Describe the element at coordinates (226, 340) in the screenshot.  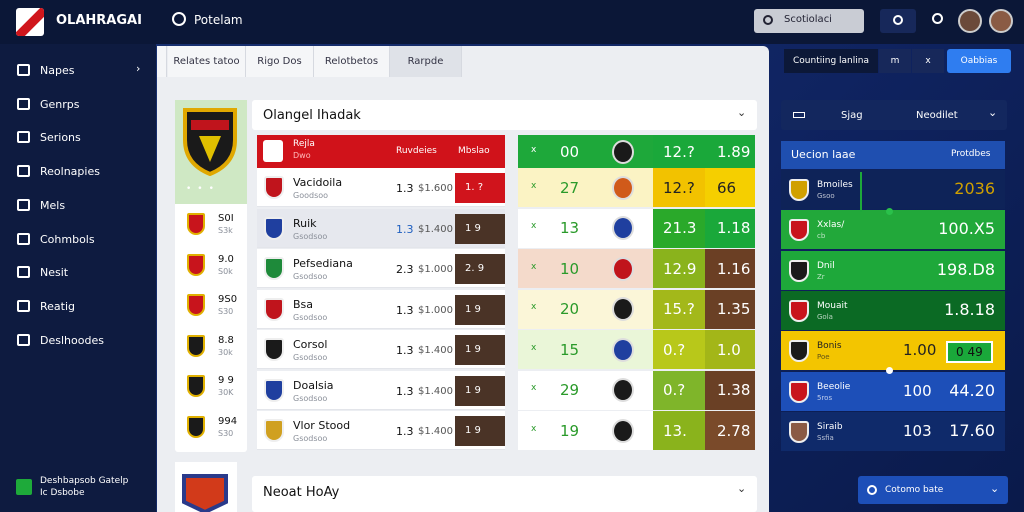
I see `list-value: 8.8` at that location.